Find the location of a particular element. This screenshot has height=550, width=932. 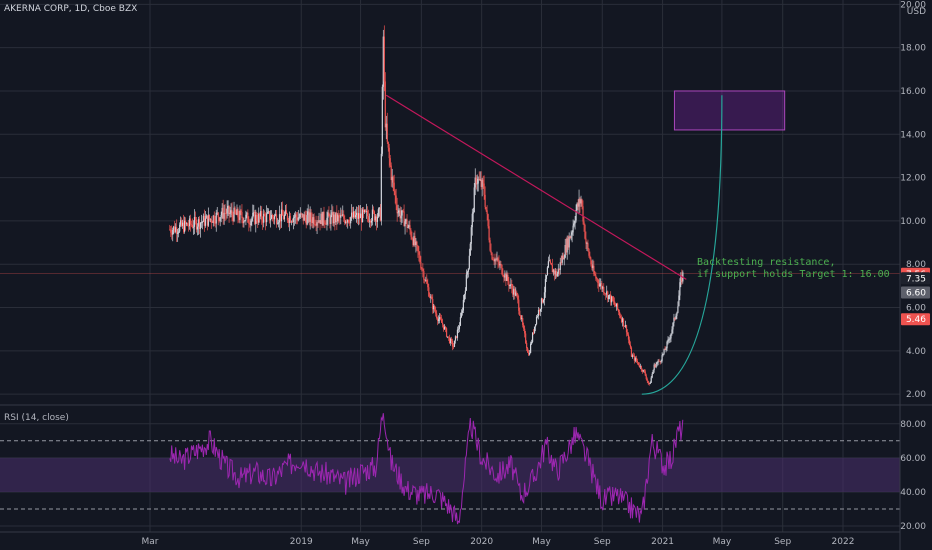

rsi-y-tick-label: 60.00 is located at coordinates (913, 459).